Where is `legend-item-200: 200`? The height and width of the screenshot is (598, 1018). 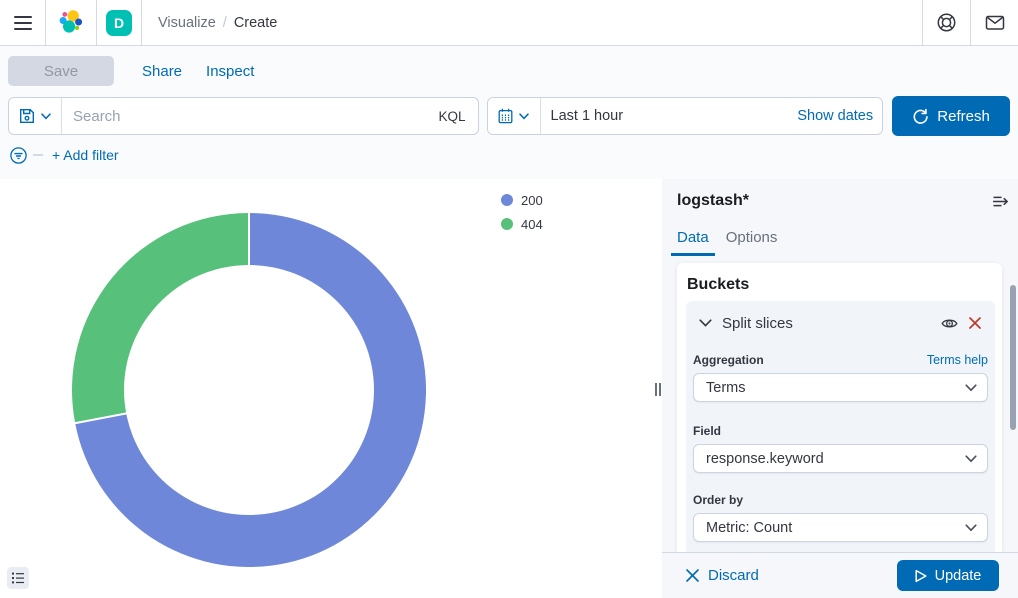
legend-item-200: 200 is located at coordinates (522, 200).